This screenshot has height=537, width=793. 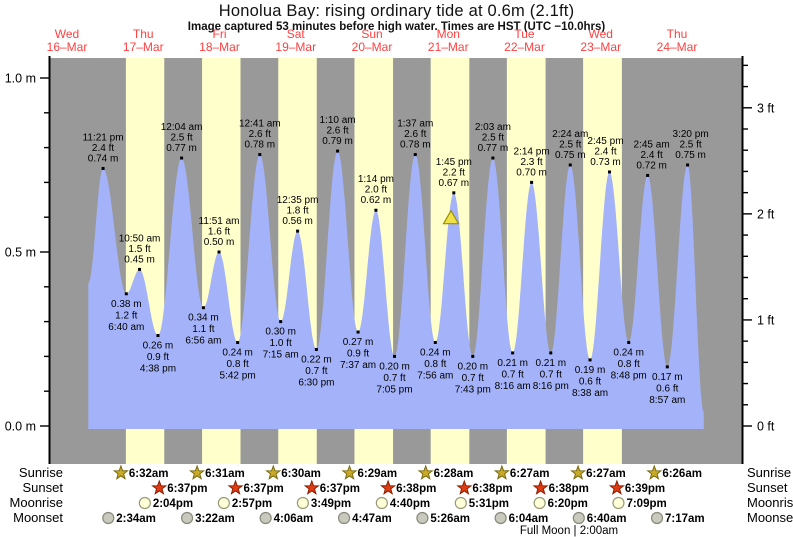 What do you see at coordinates (628, 352) in the screenshot?
I see `low-tide-label: 0.24 m` at bounding box center [628, 352].